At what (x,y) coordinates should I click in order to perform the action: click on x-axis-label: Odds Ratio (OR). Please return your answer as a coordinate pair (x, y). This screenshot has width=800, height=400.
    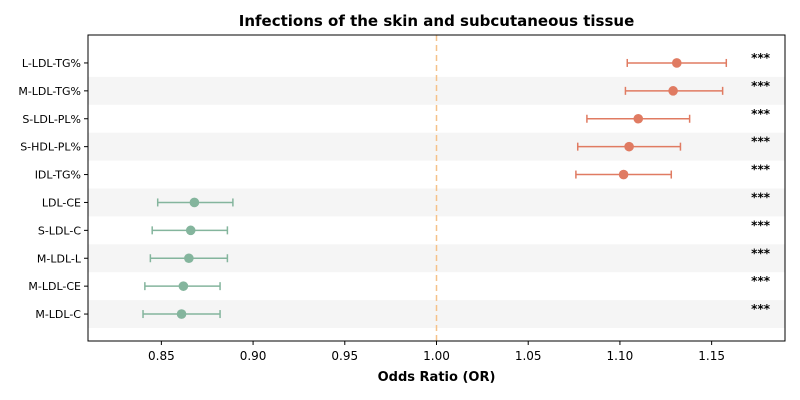
    Looking at the image, I should click on (437, 377).